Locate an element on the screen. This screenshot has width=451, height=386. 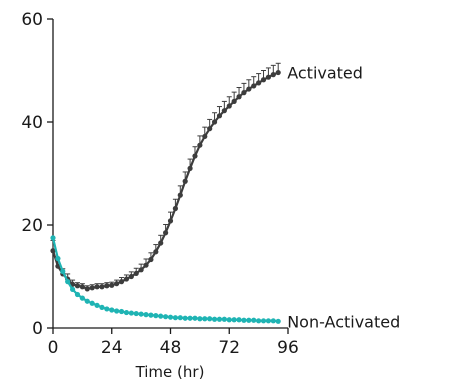
series-label-non-activated: Non-Activated is located at coordinates (343, 321).